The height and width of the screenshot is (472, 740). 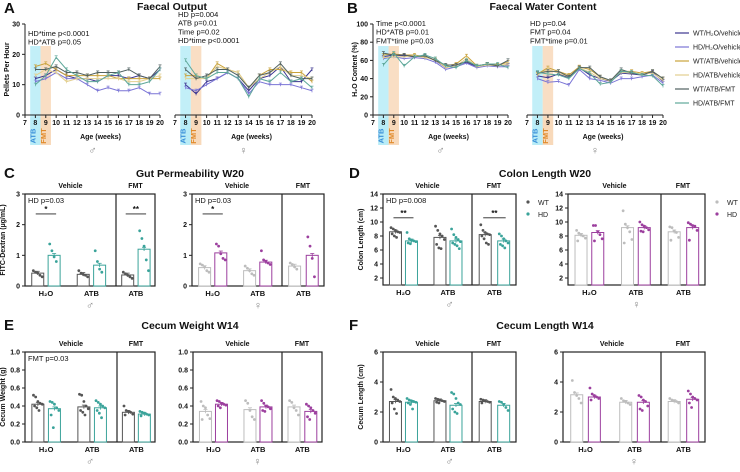 I want to click on y-tick-label: 12, so click(x=374, y=209).